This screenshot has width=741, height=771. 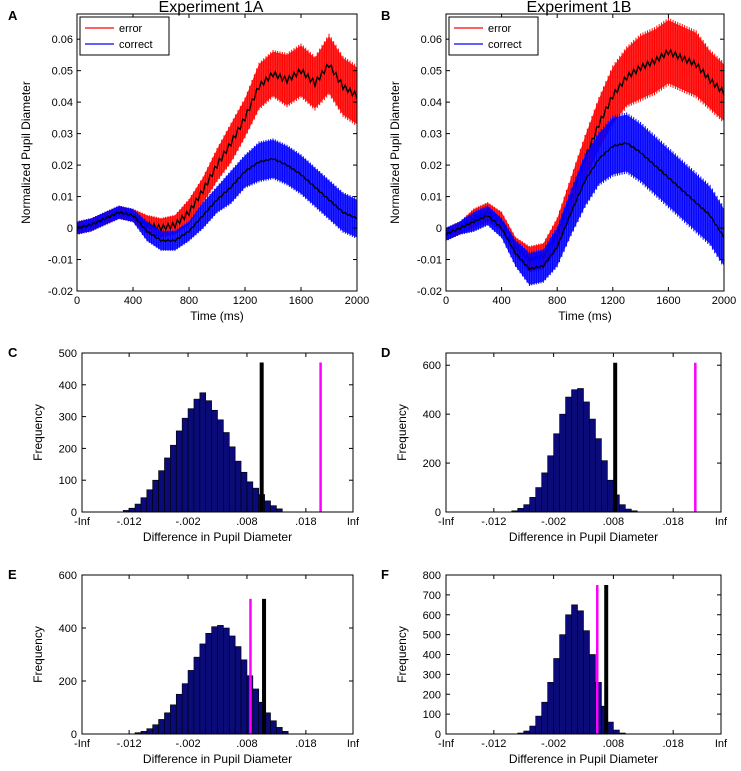 What do you see at coordinates (579, 8) in the screenshot?
I see `panel-title: Experiment 1B` at bounding box center [579, 8].